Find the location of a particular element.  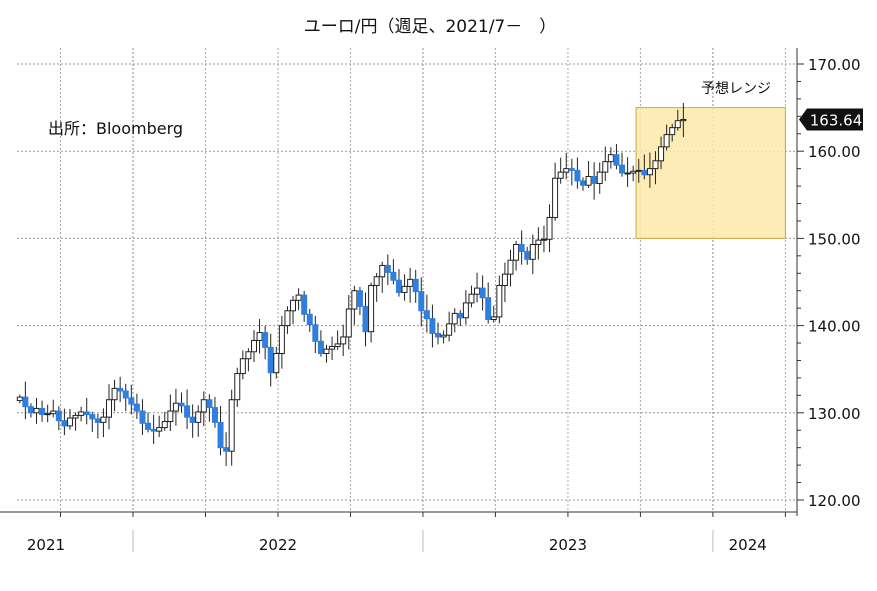

x-tick-label: 2023 is located at coordinates (568, 545).